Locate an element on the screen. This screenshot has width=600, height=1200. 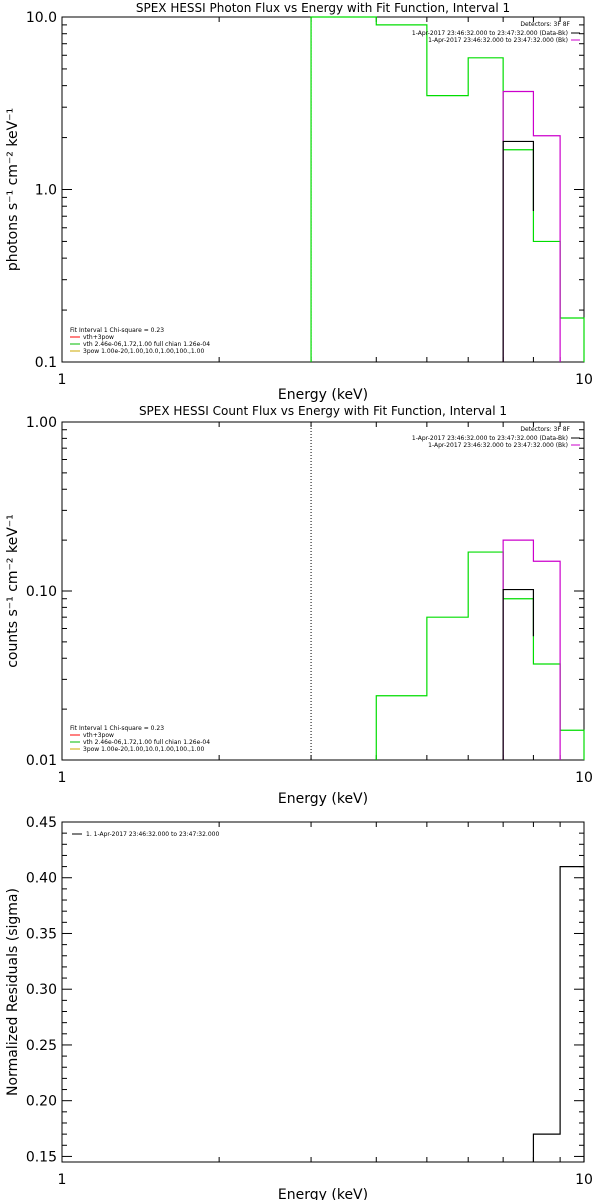
y-tick-label: 1.00 is located at coordinates (41, 423).